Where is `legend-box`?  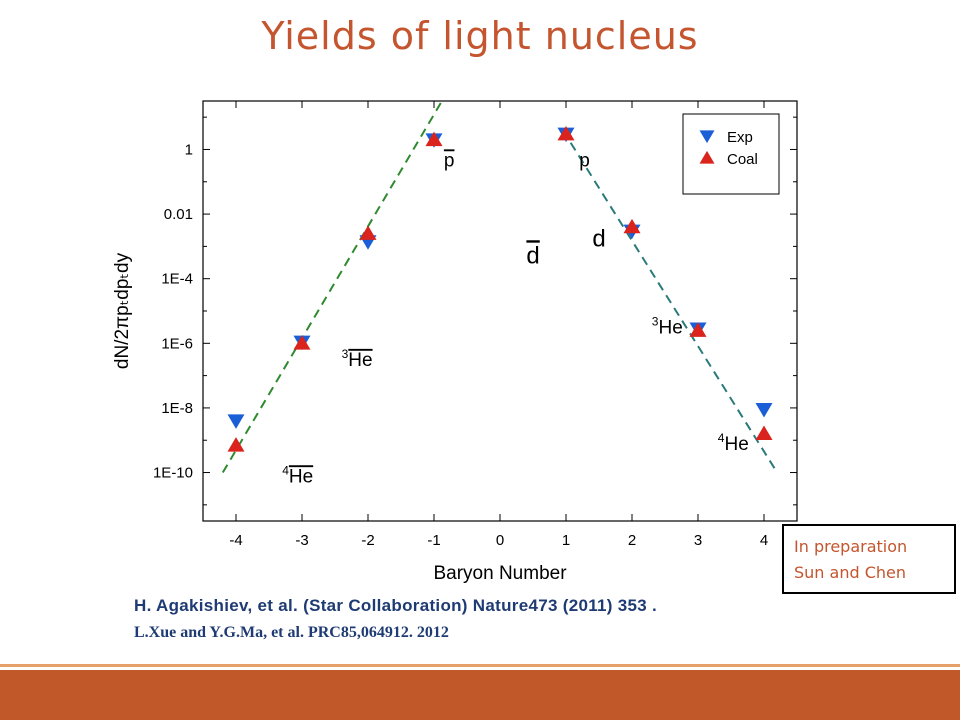 legend-box is located at coordinates (731, 154).